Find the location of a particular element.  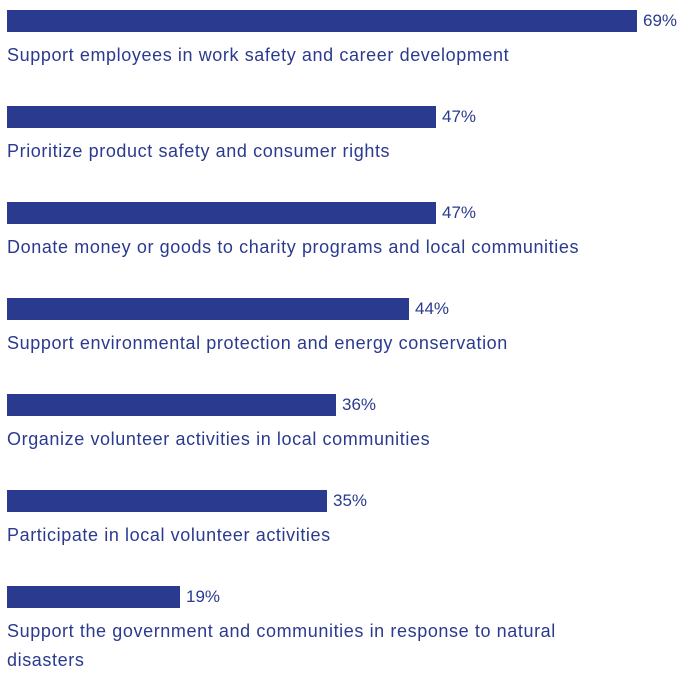

value-label: 44% is located at coordinates (432, 308).